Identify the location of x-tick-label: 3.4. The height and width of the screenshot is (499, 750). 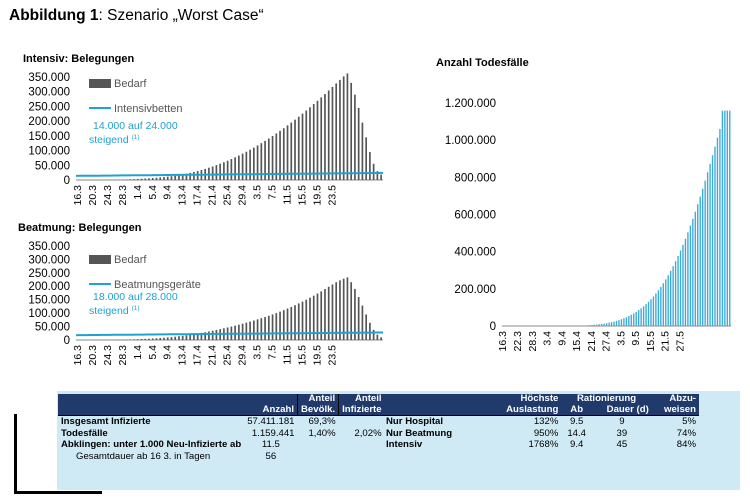
(548, 338).